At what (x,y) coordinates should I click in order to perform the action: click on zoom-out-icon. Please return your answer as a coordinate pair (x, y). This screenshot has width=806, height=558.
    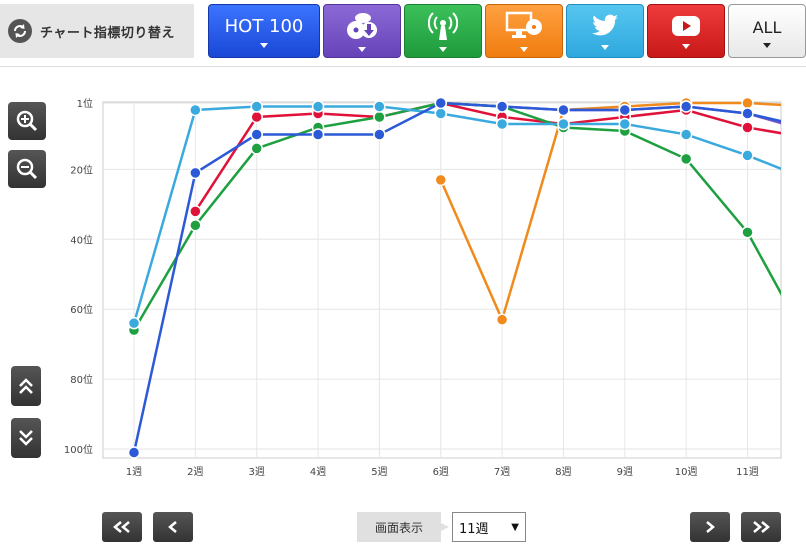
    Looking at the image, I should click on (27, 169).